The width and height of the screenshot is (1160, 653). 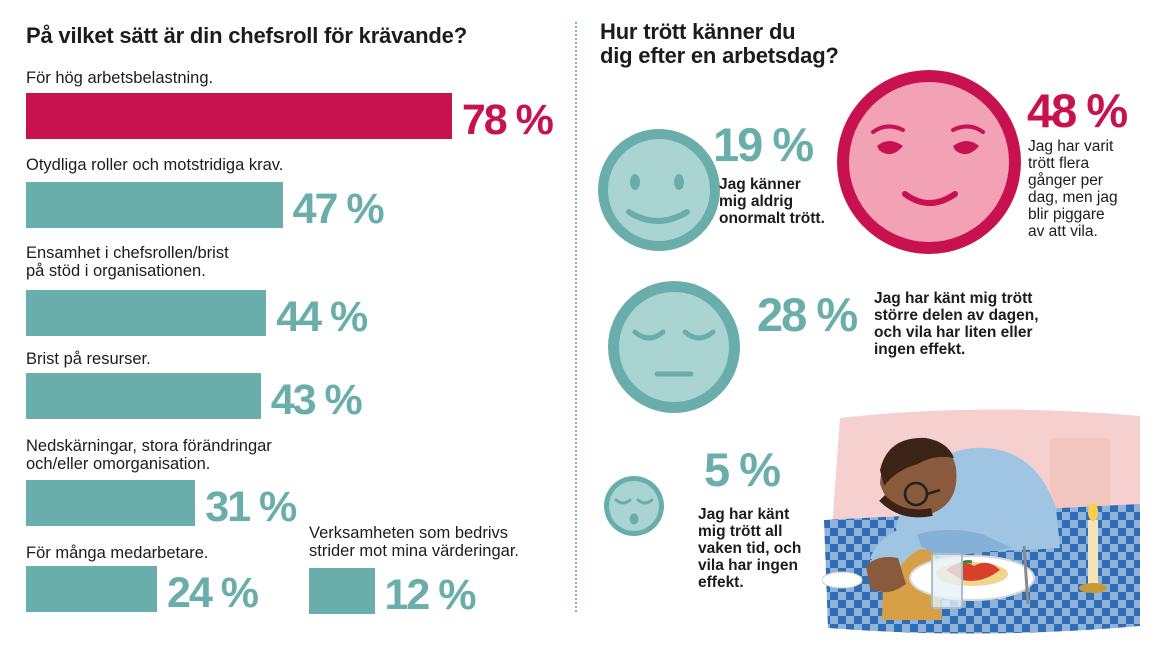 What do you see at coordinates (118, 464) in the screenshot?
I see `bar-label-line: och/eller omorganisation.` at bounding box center [118, 464].